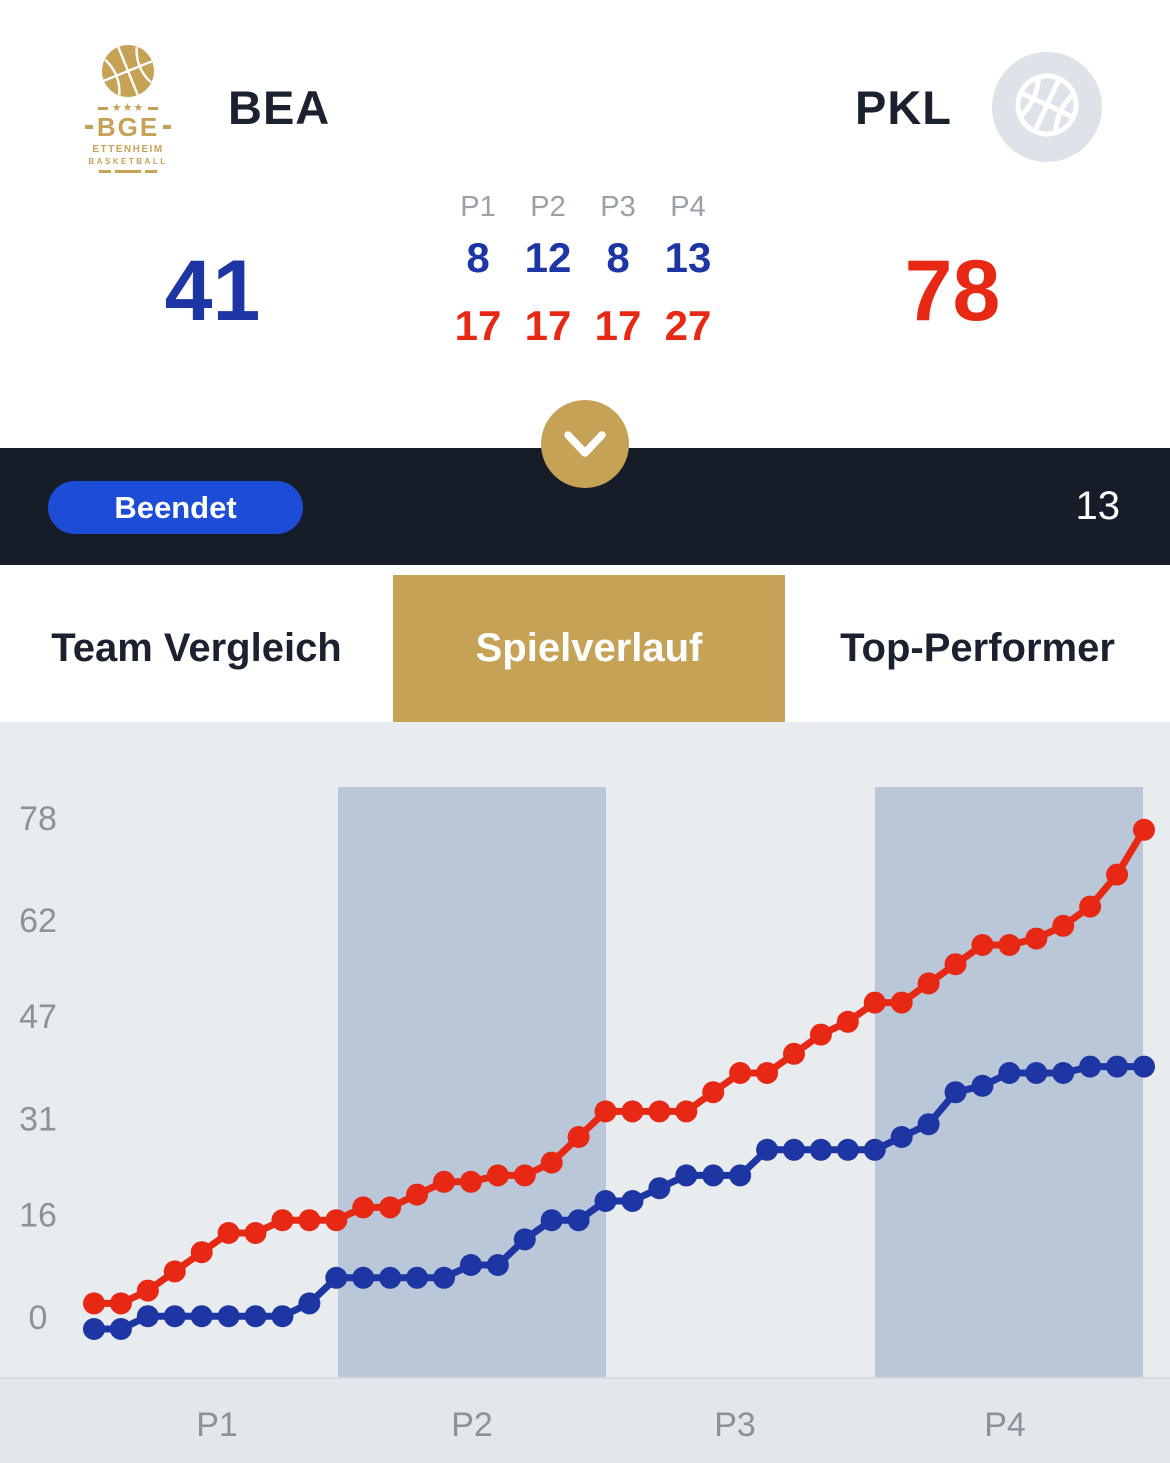 The width and height of the screenshot is (1170, 1463). Describe the element at coordinates (38, 1318) in the screenshot. I see `svg-text: 0` at that location.